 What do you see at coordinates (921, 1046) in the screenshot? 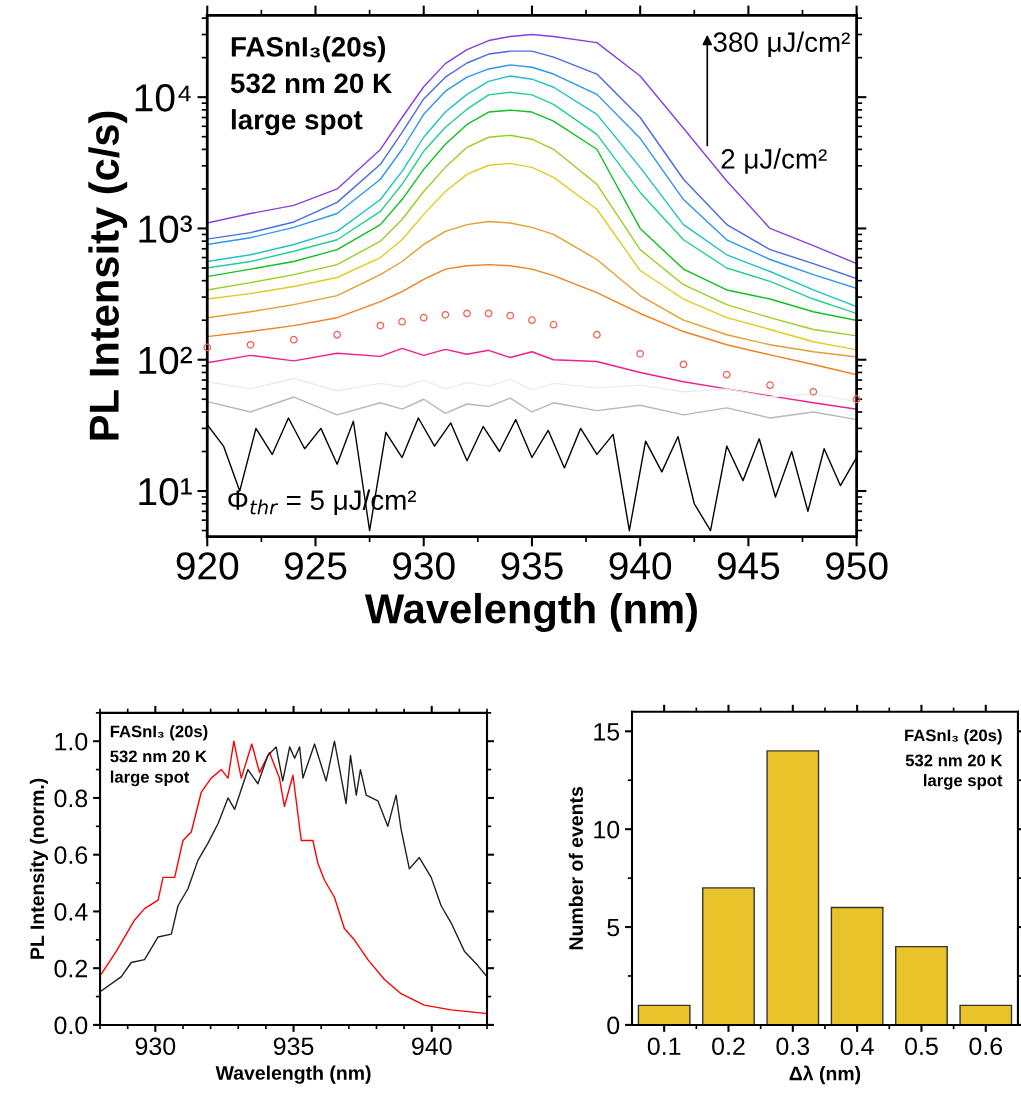
I see `x-tick-label: 0.5` at bounding box center [921, 1046].